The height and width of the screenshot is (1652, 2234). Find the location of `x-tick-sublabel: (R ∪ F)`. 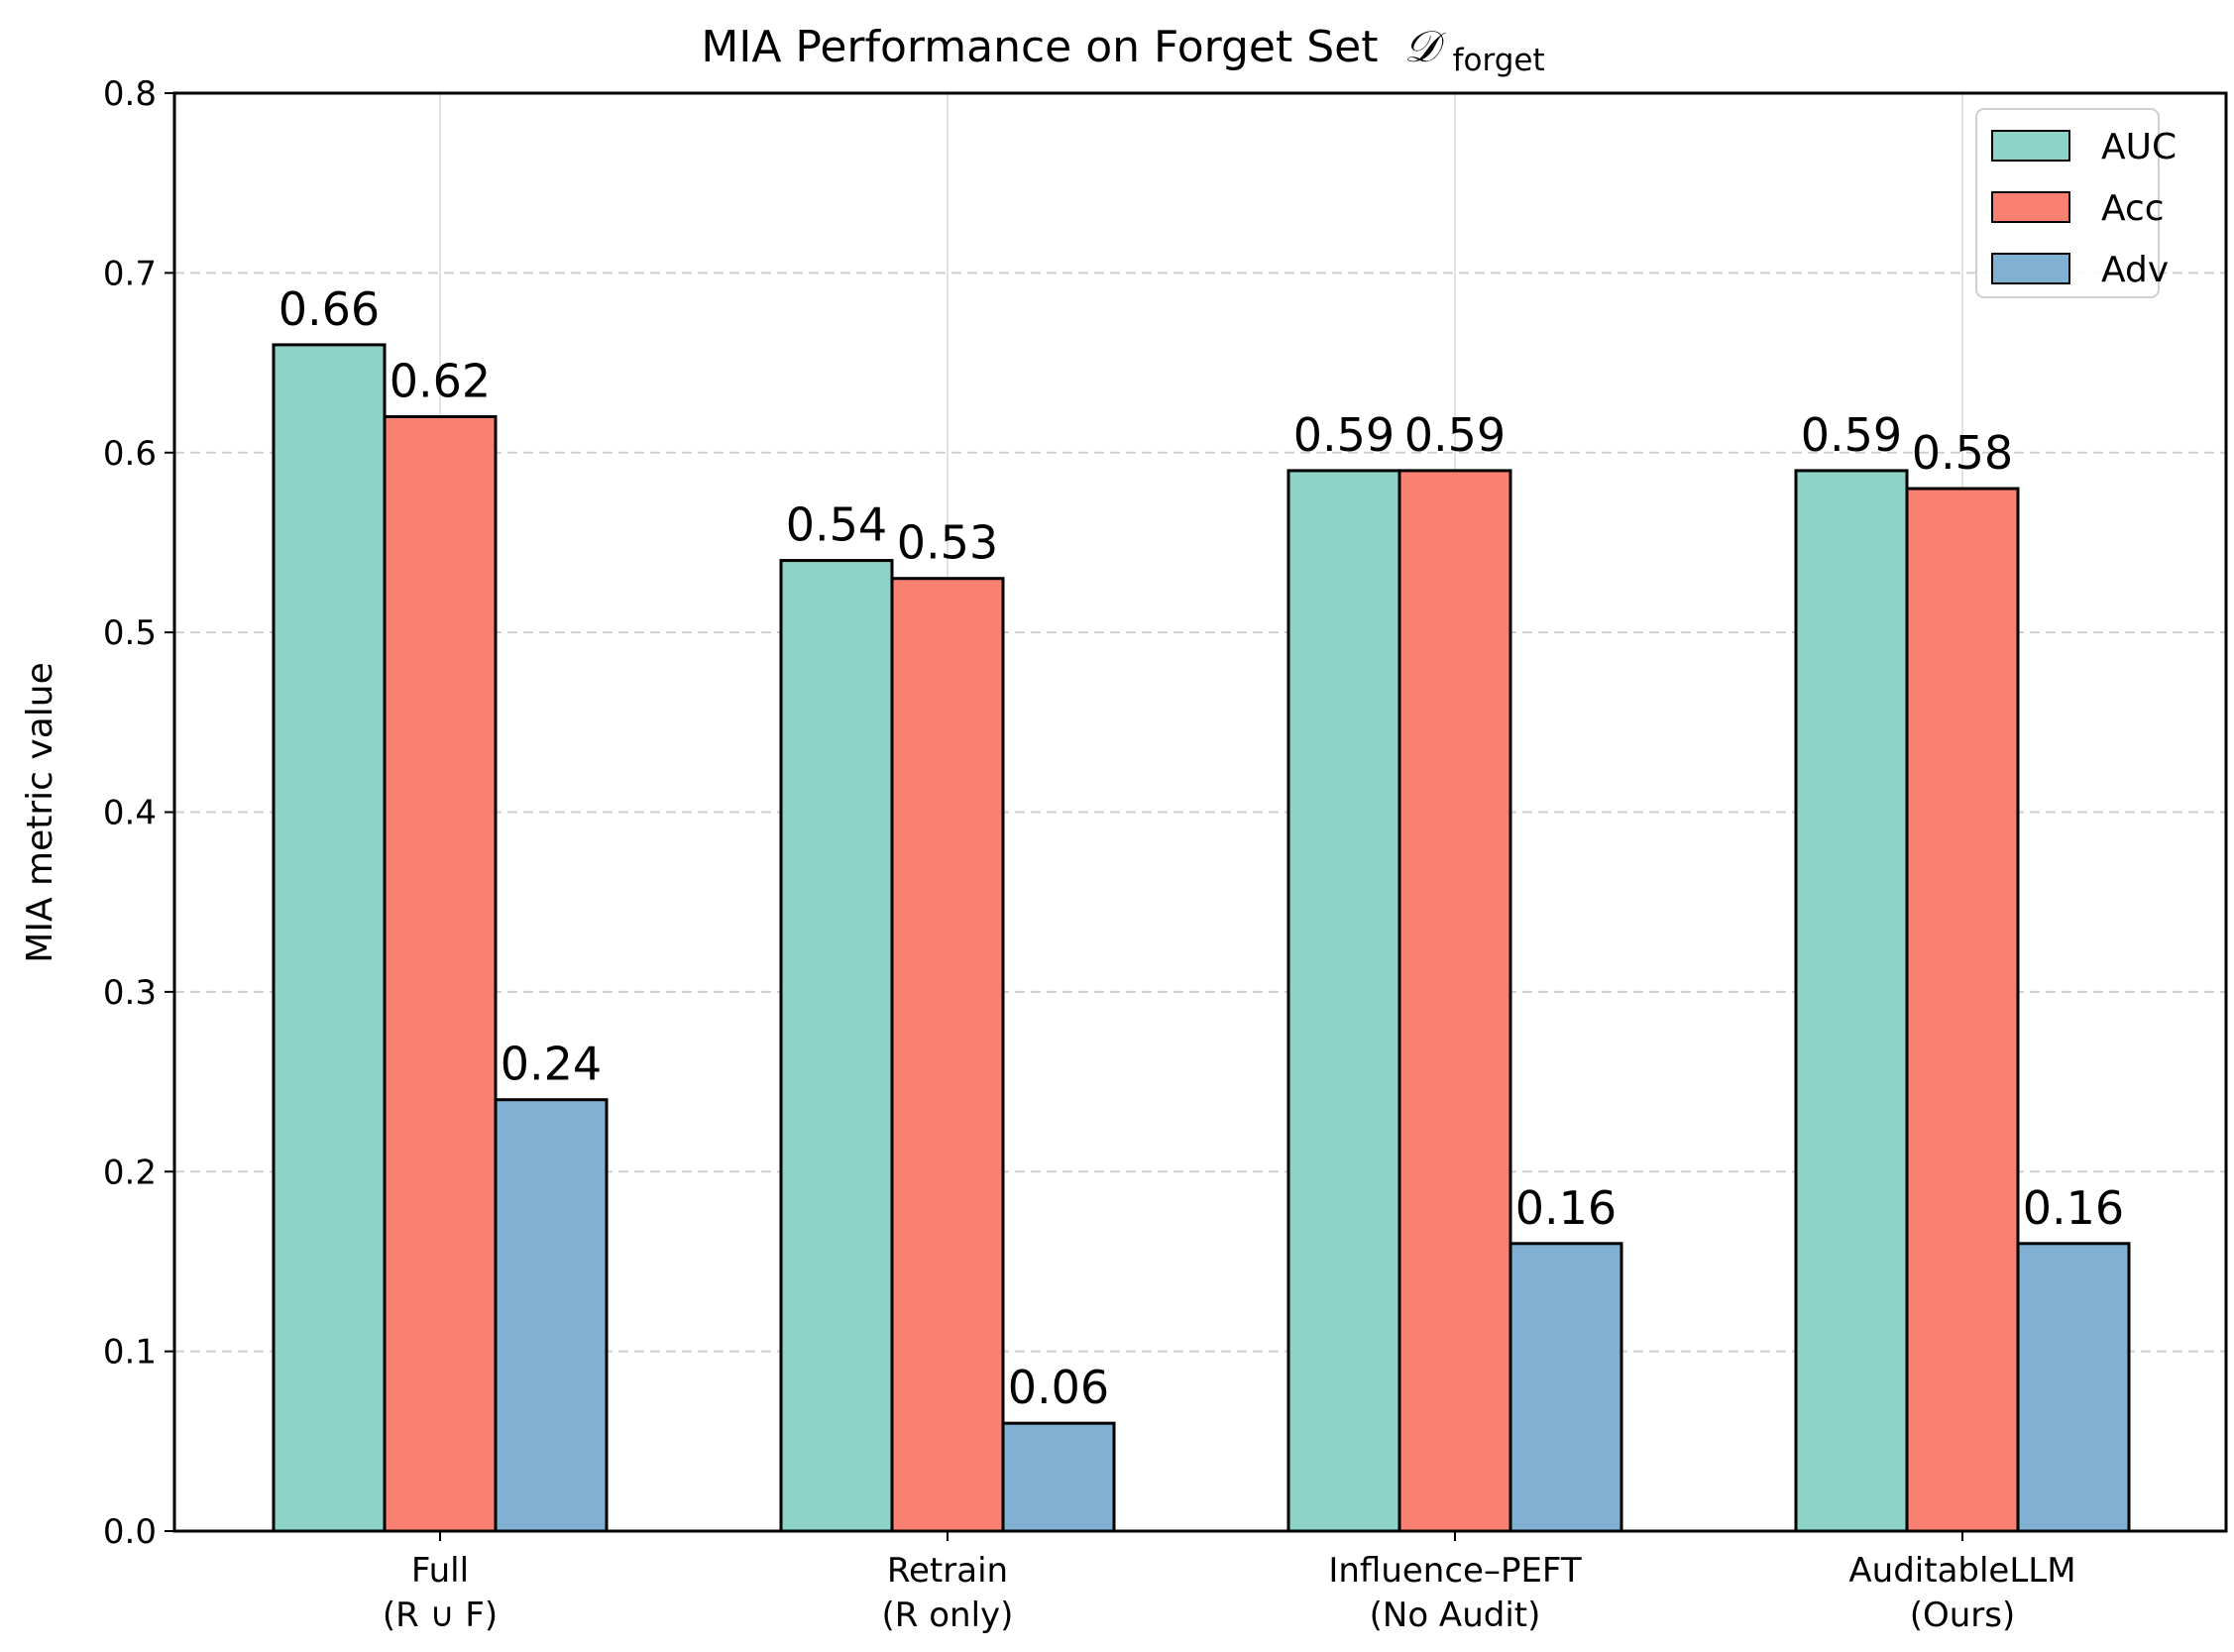

x-tick-sublabel: (R ∪ F) is located at coordinates (440, 1615).